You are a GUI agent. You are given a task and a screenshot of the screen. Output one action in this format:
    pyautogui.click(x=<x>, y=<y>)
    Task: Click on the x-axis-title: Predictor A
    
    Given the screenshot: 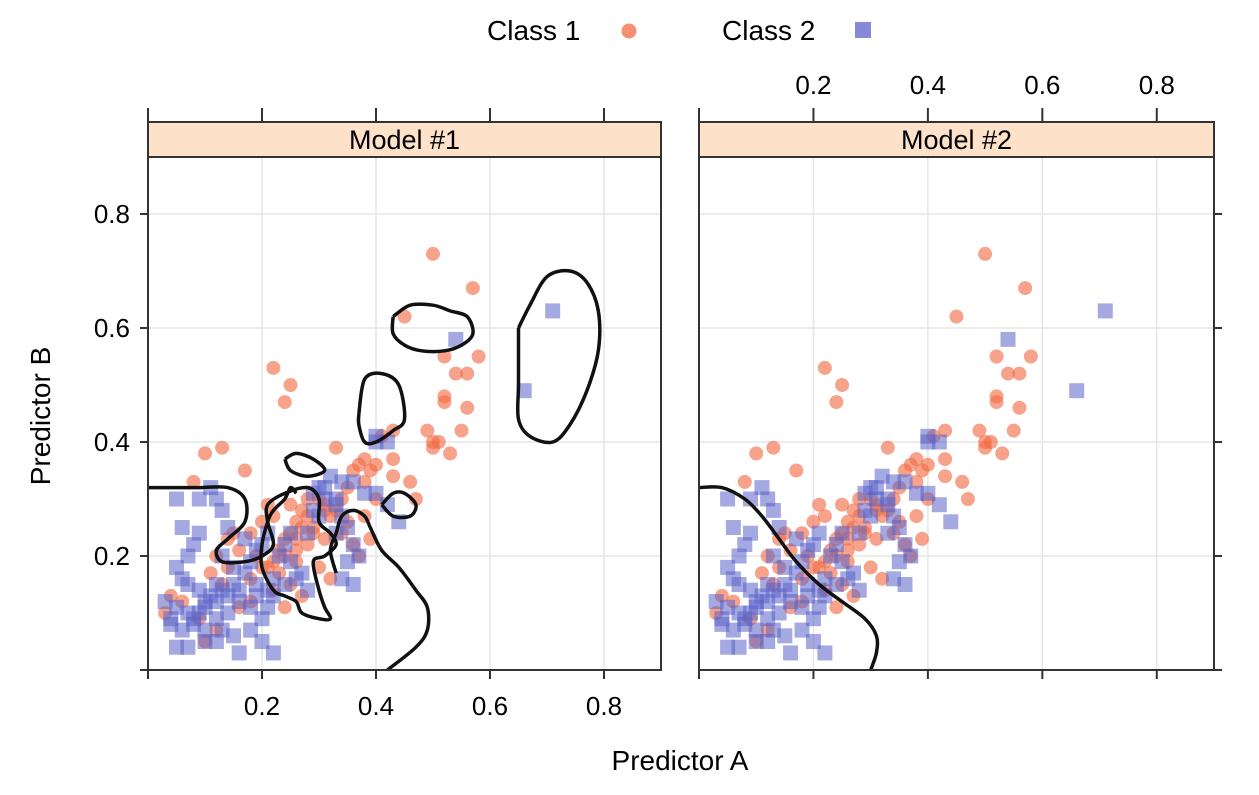 What is the action you would take?
    pyautogui.click(x=680, y=760)
    